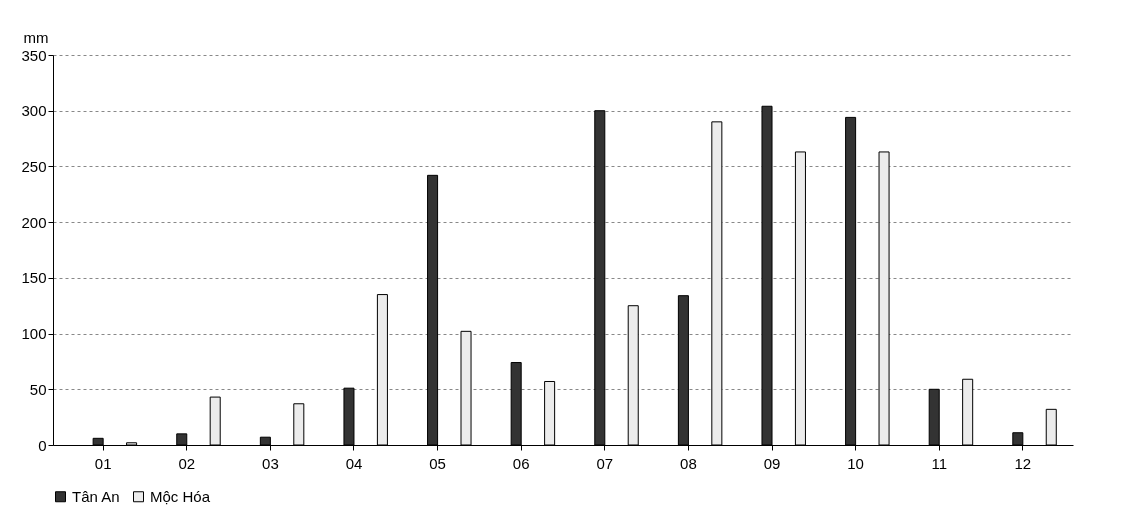 This screenshot has width=1129, height=526. Describe the element at coordinates (34, 222) in the screenshot. I see `y-tick-label: 200` at that location.